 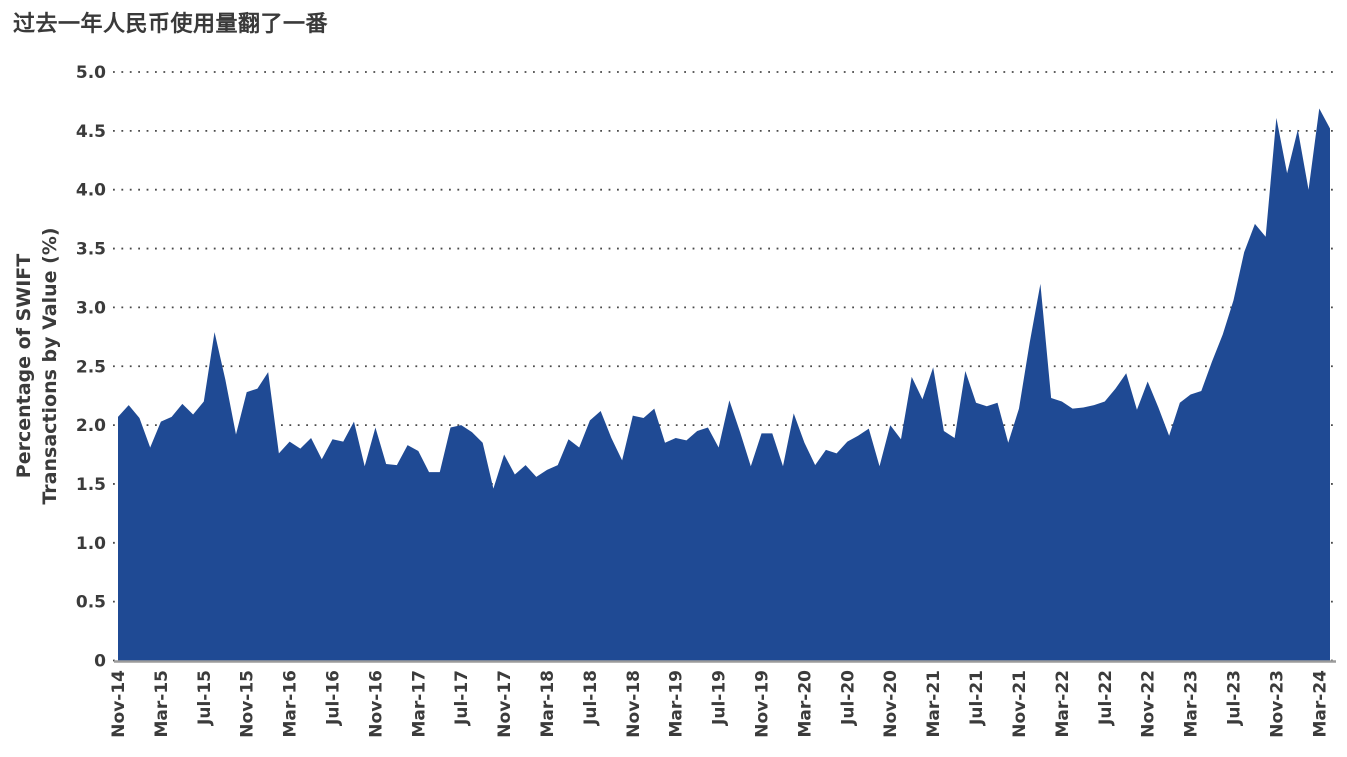 I want to click on x-tick-label: Mar-16, so click(x=291, y=704).